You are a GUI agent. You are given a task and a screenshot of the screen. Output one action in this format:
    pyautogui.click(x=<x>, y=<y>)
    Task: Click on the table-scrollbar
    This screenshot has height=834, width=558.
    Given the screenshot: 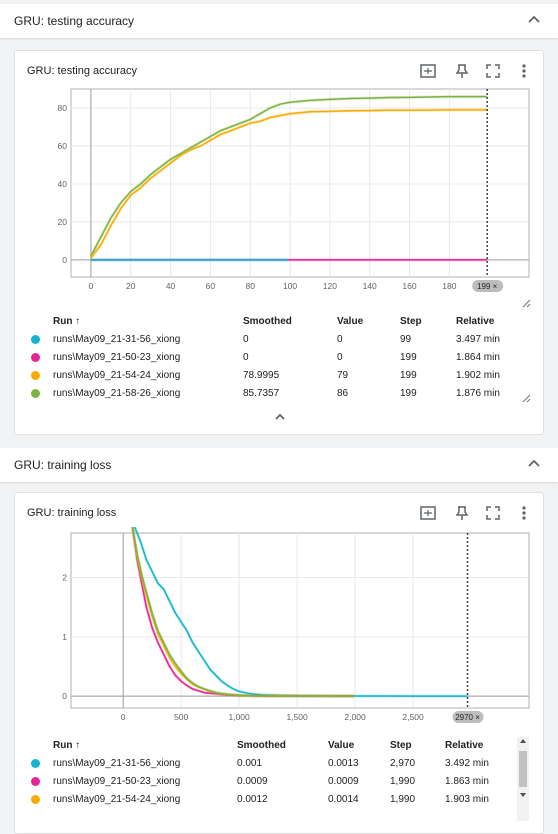 What is the action you would take?
    pyautogui.click(x=523, y=779)
    